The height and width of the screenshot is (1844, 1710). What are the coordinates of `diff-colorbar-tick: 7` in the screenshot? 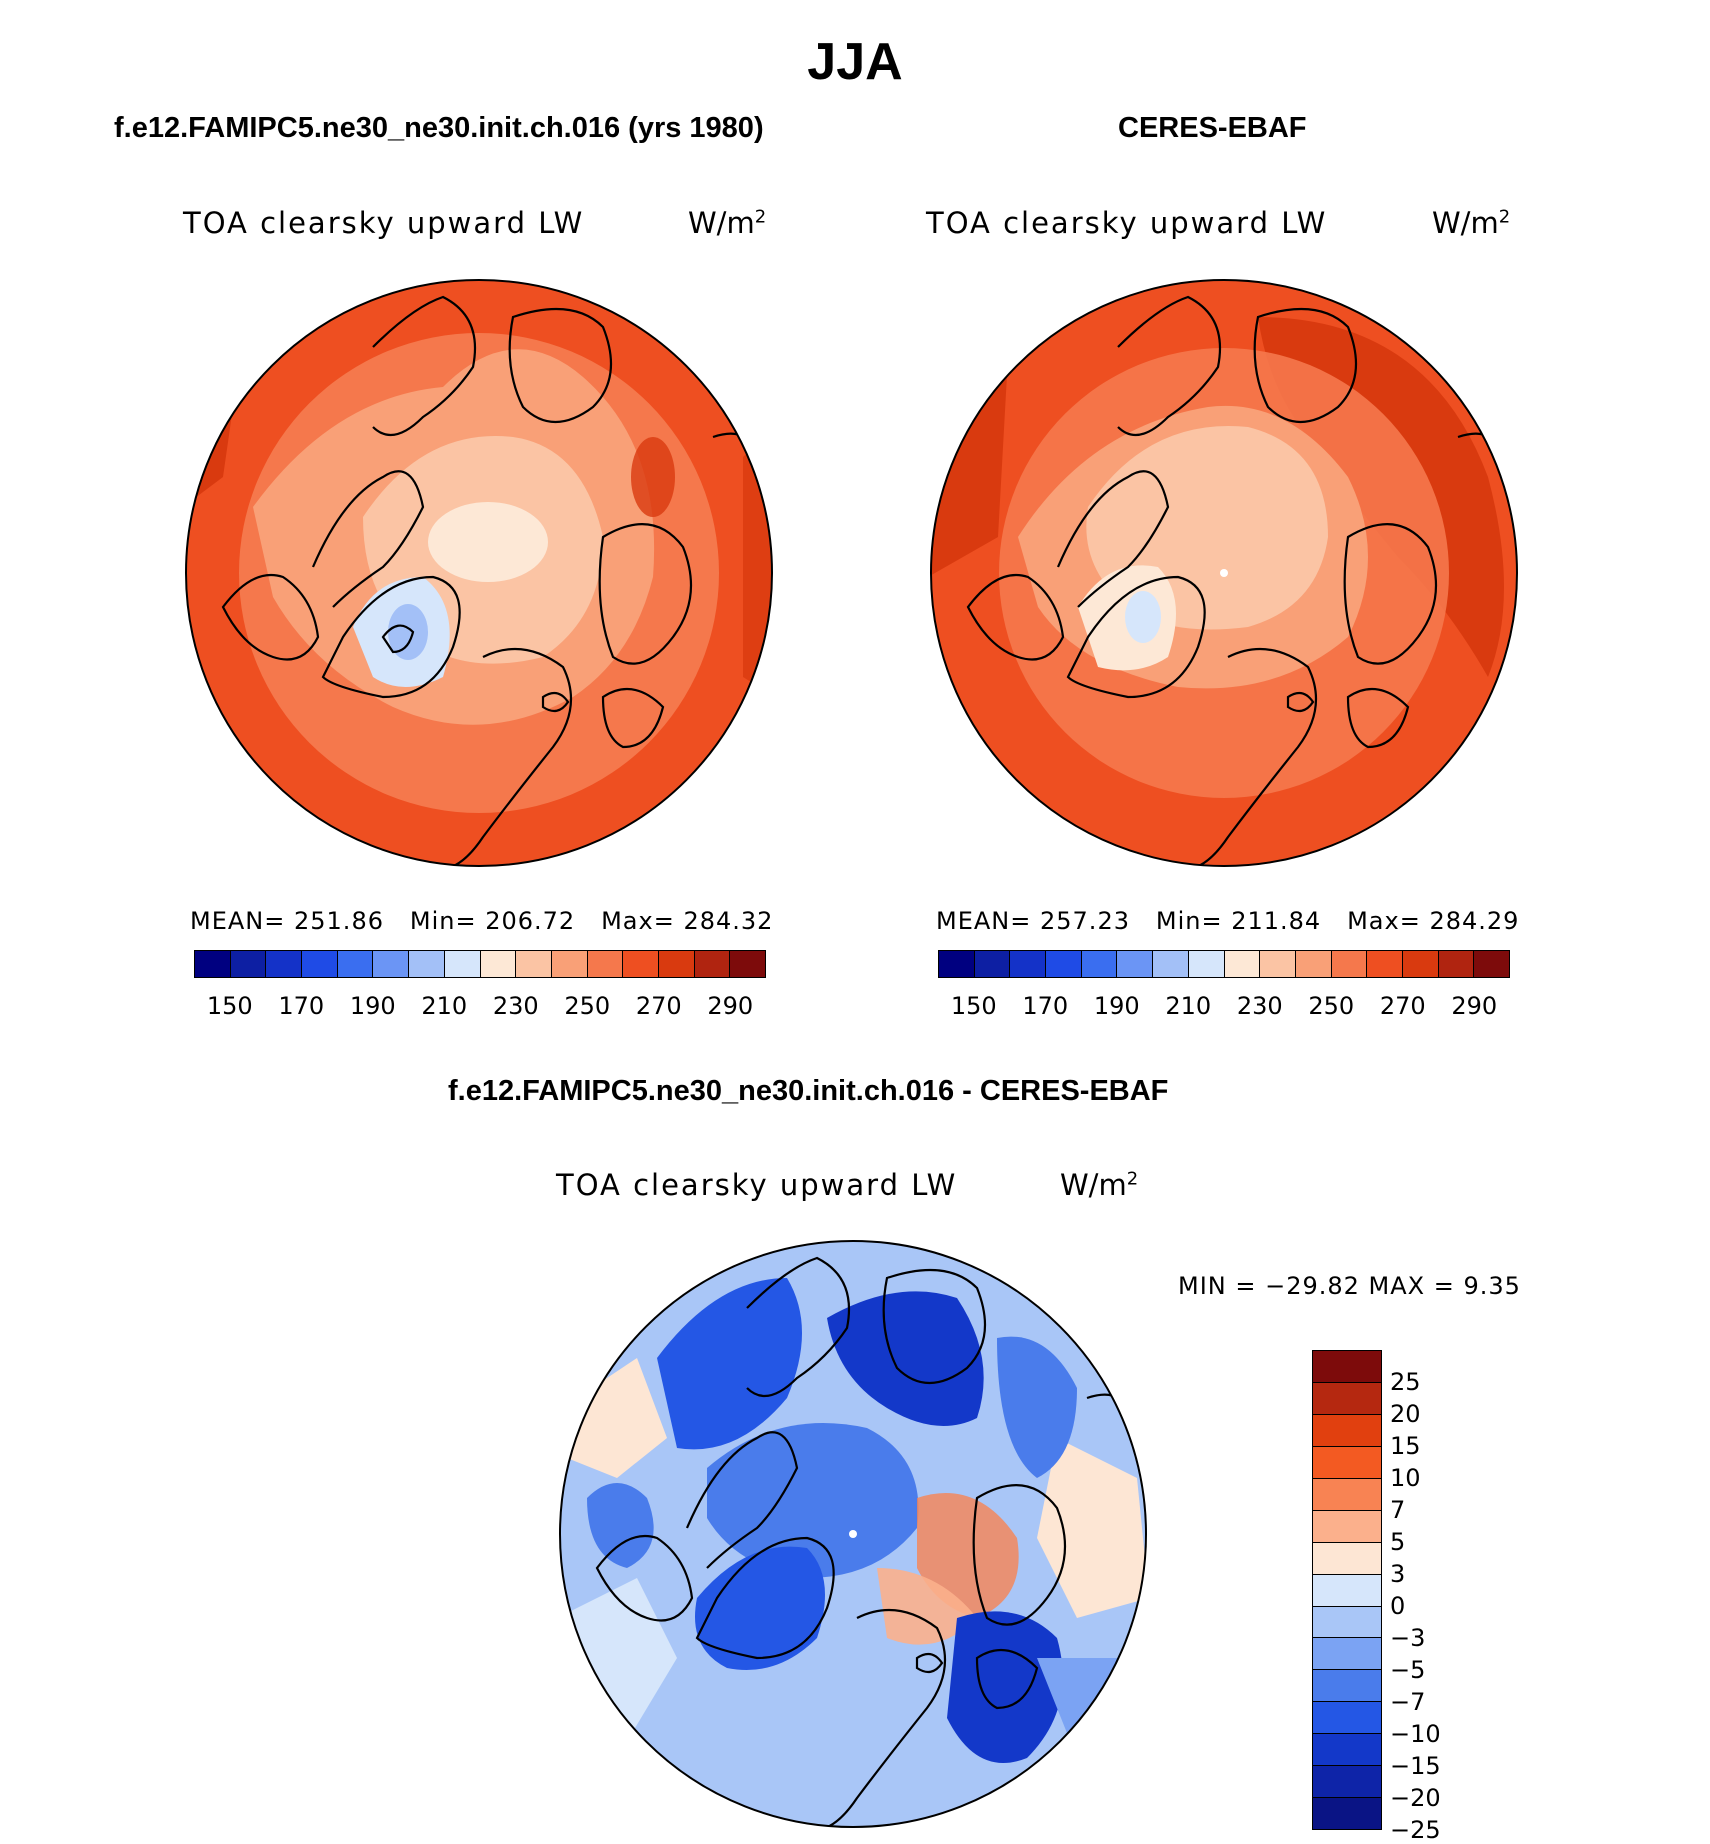 It's located at (1398, 1509).